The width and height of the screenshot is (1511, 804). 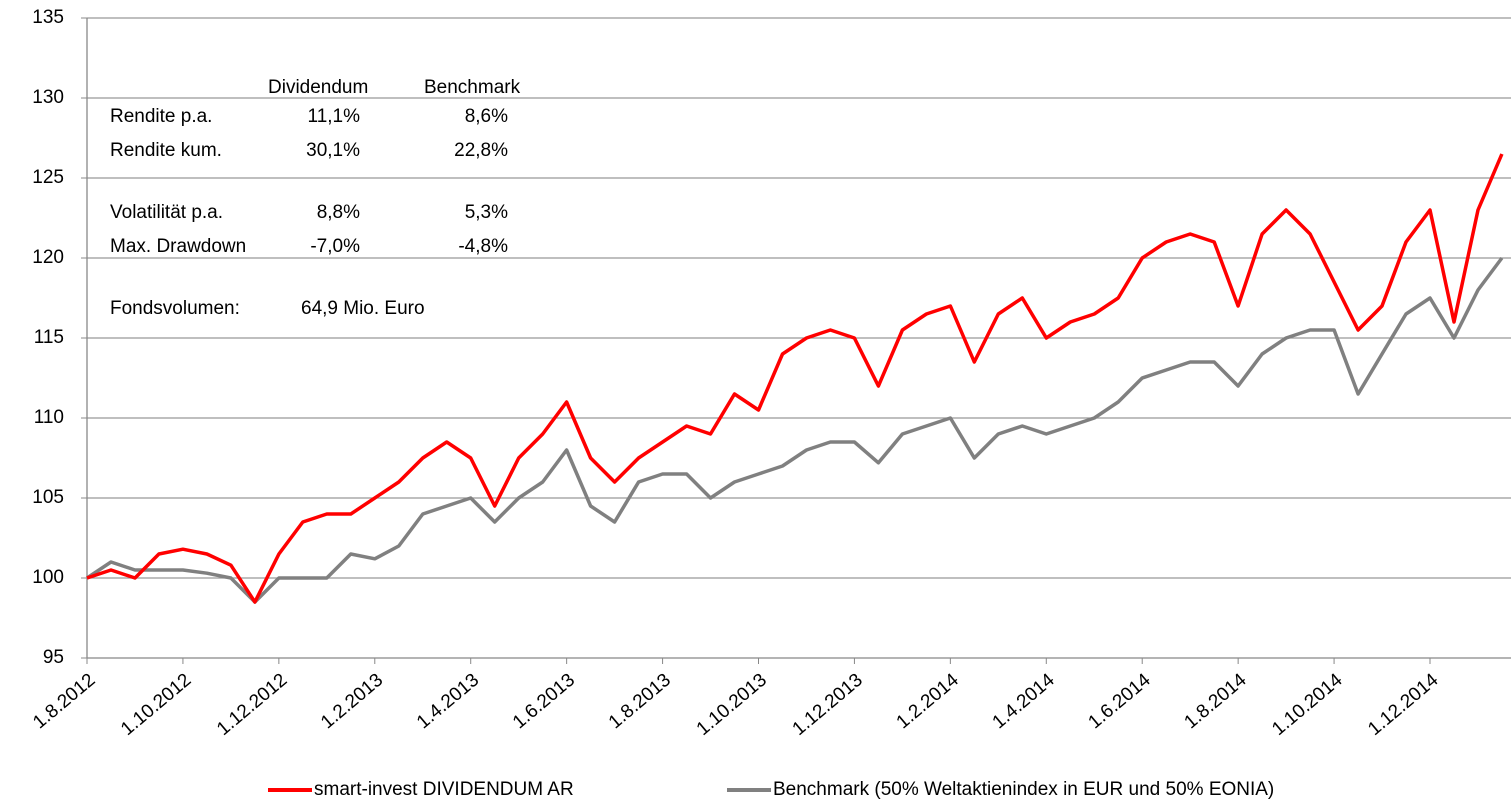 I want to click on y-tick-label: 135, so click(x=48, y=17).